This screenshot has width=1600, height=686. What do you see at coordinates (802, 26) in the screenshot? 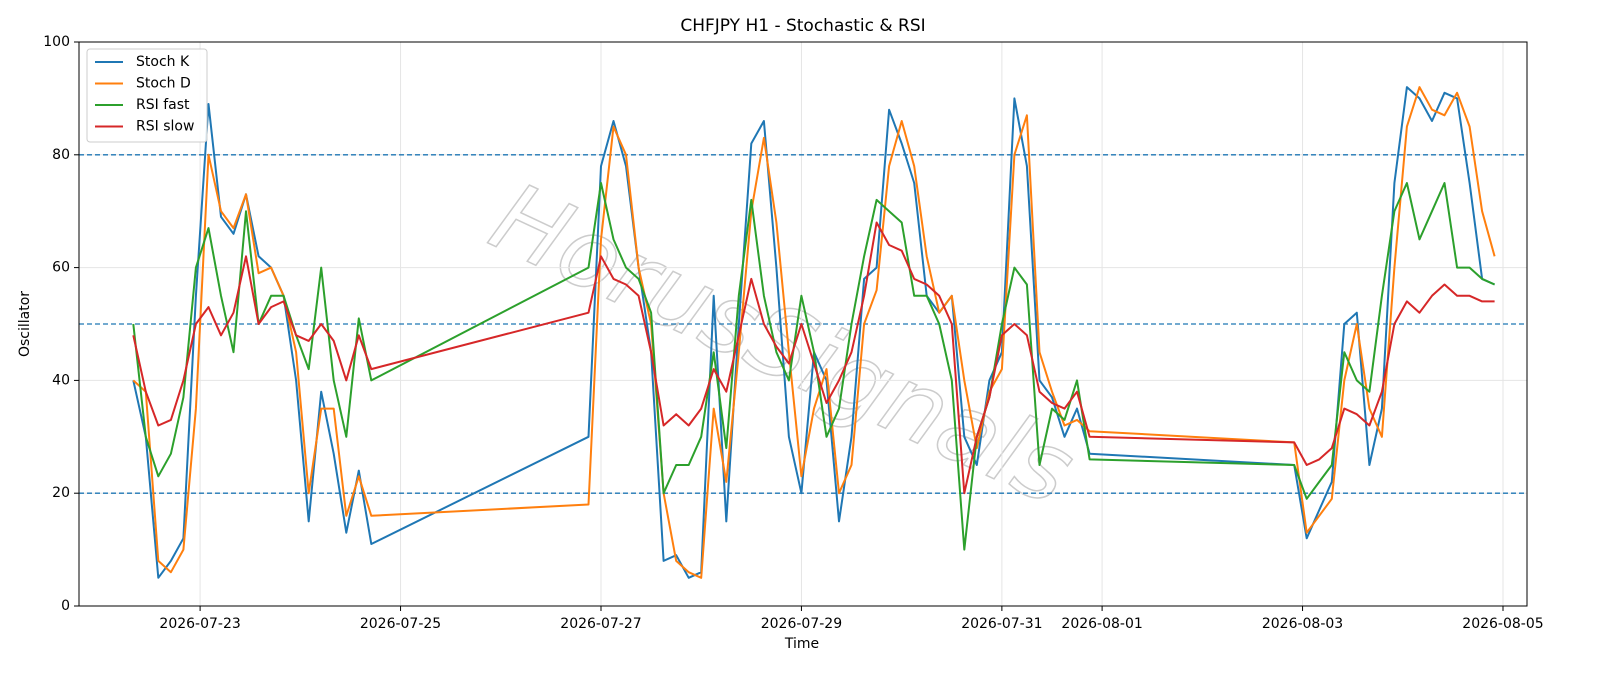
I see `chart-title: CHFJPY H1 - Stochastic & RSI` at bounding box center [802, 26].